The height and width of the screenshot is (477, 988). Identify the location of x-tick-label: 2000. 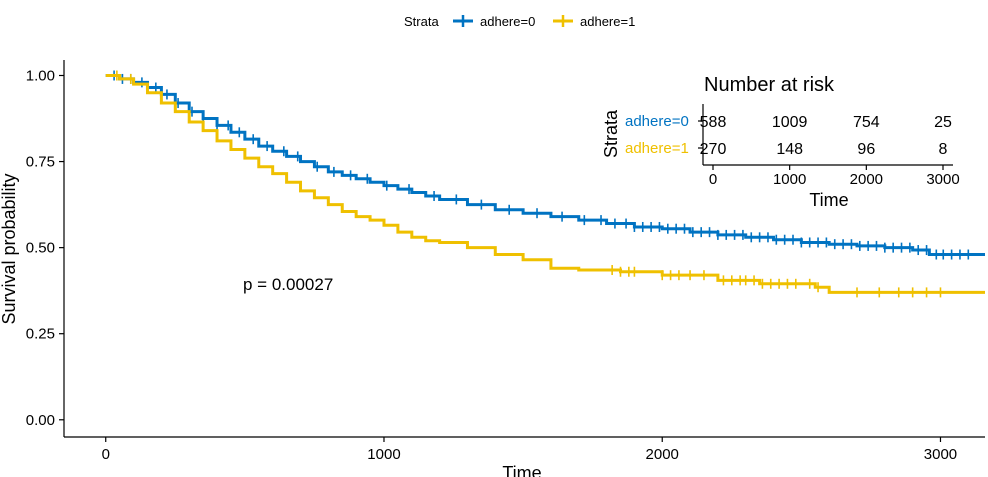
(662, 454).